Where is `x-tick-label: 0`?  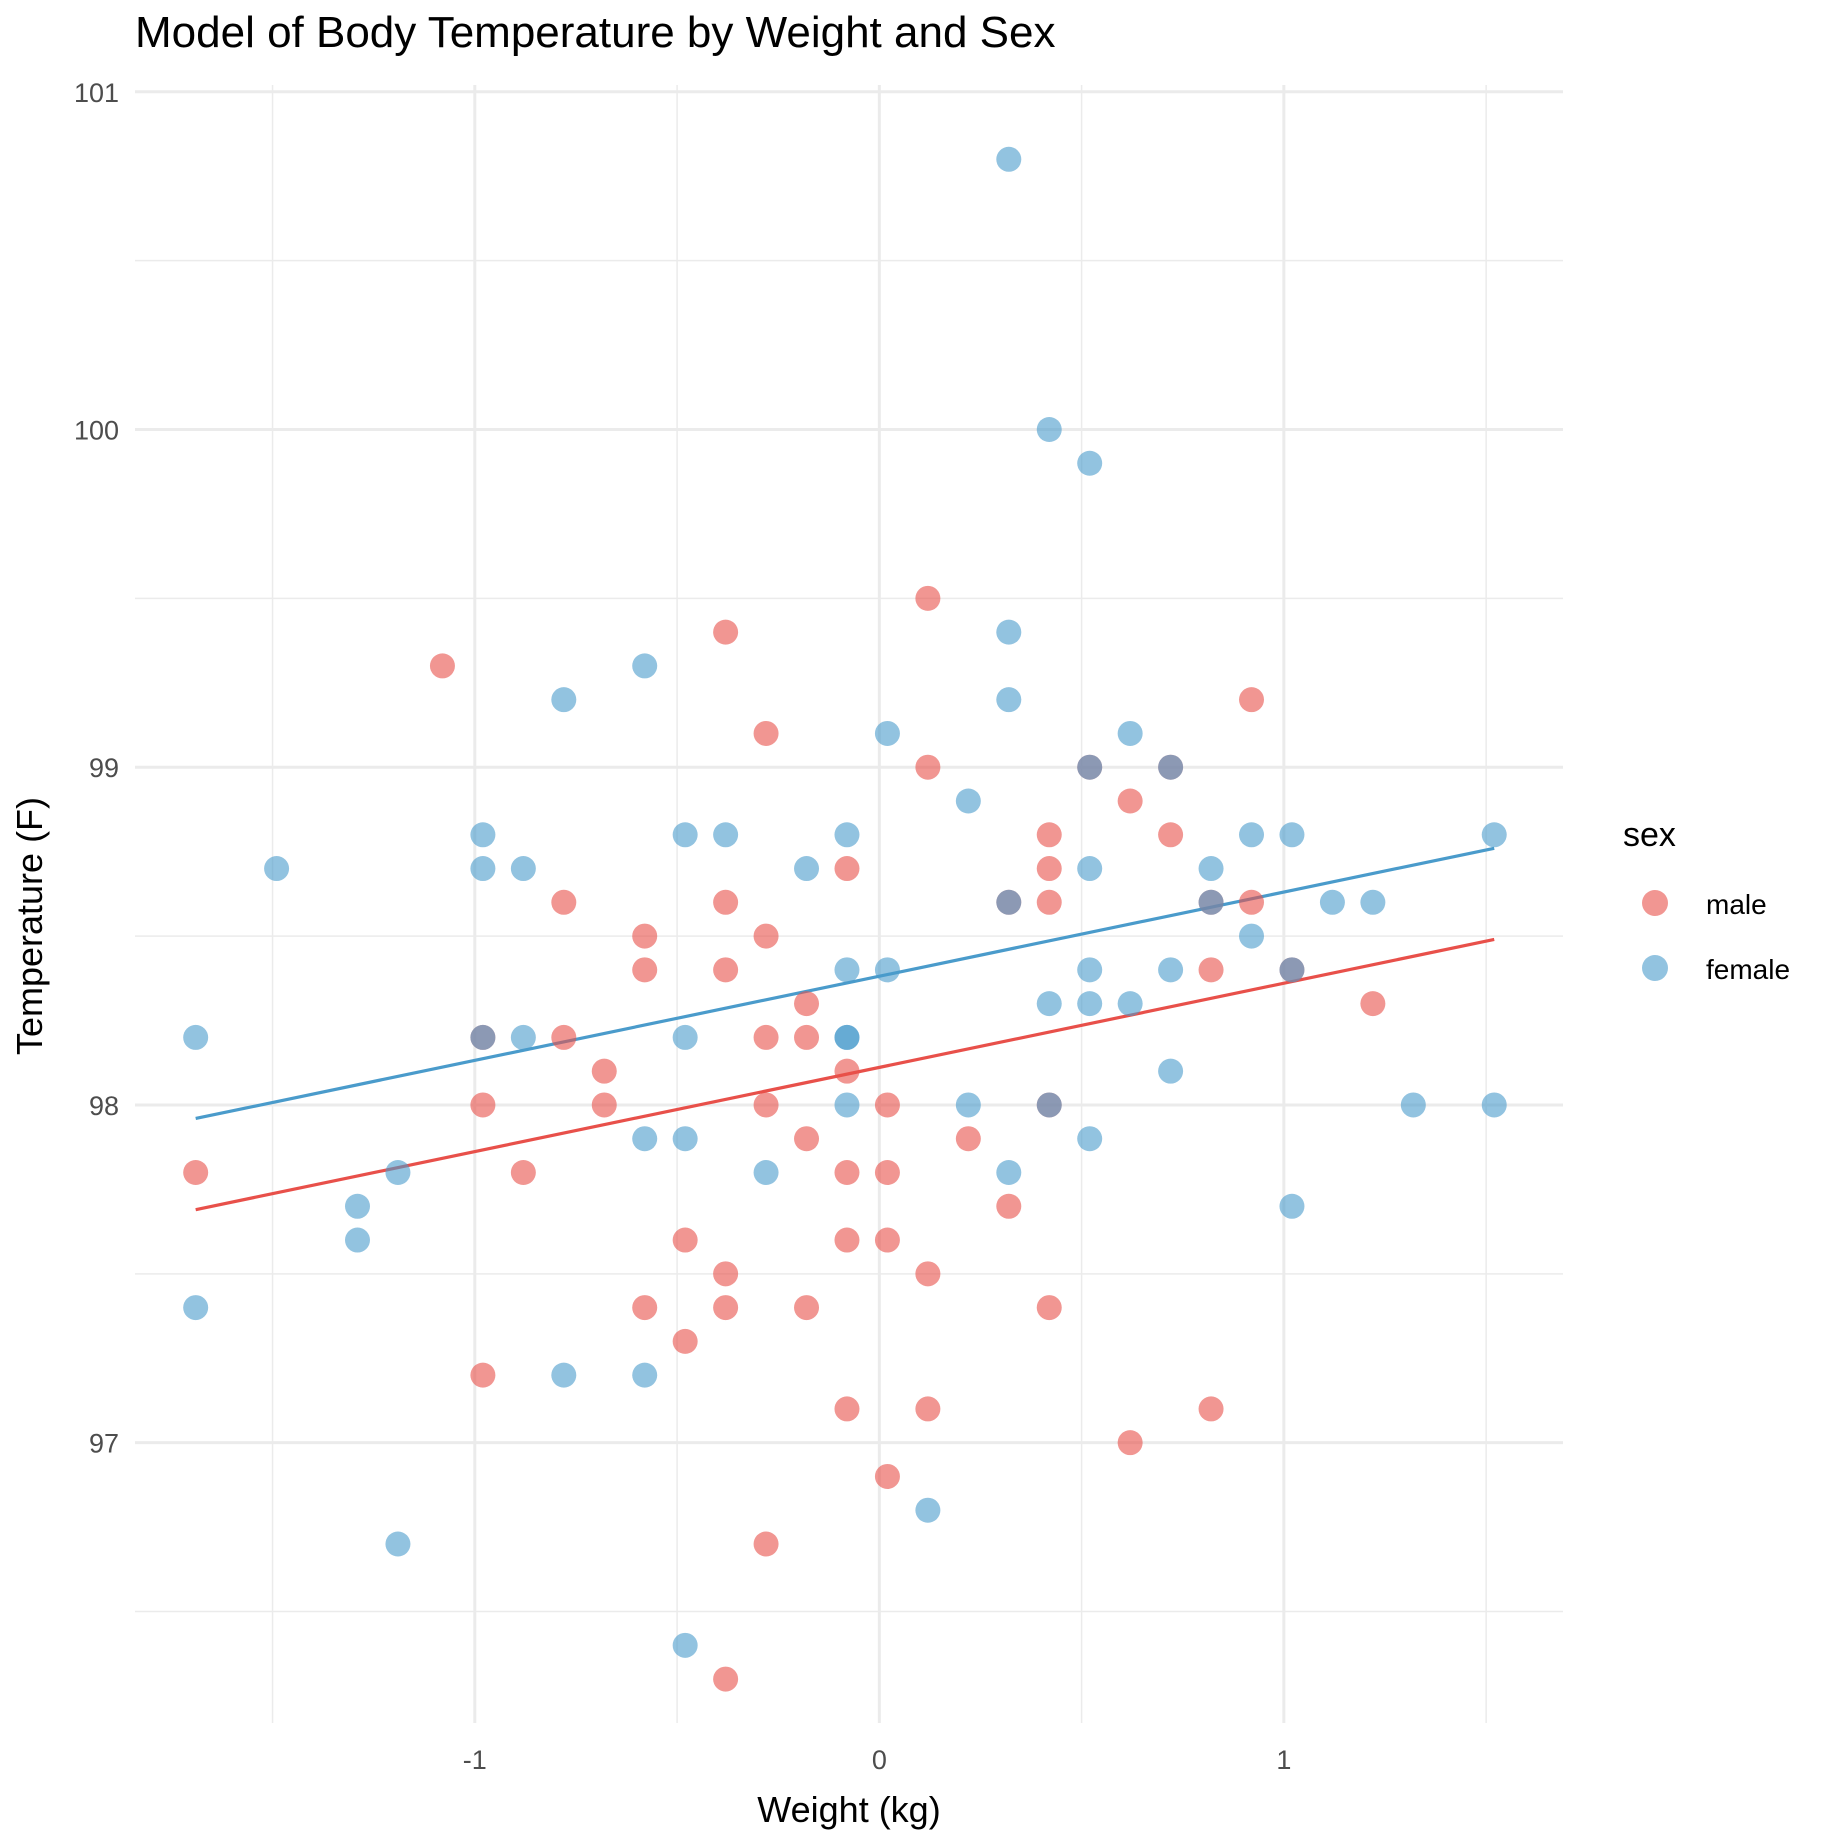 x-tick-label: 0 is located at coordinates (879, 1760).